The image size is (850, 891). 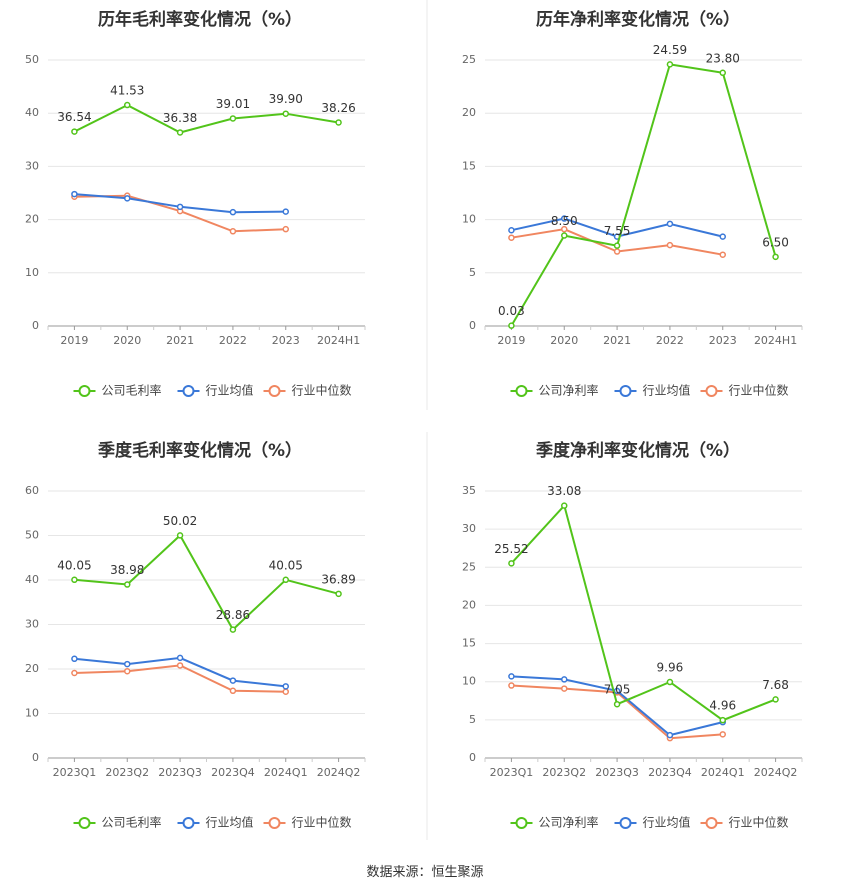 I want to click on y-tick-label: 60, so click(x=32, y=490).